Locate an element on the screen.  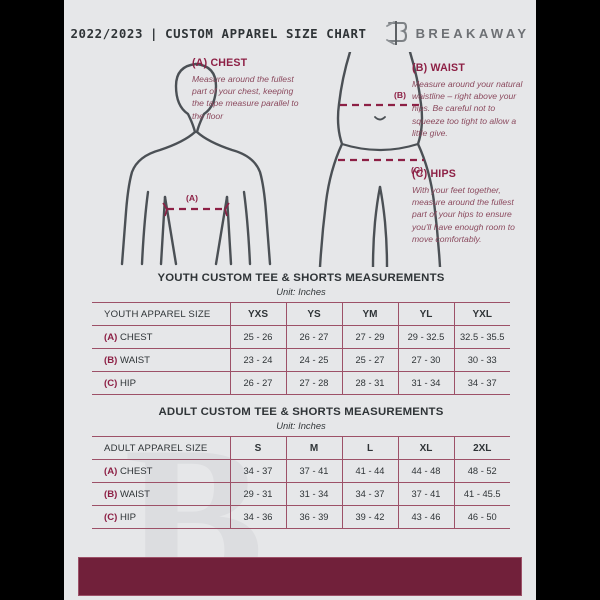
callout-hips-title: (C) HIPS is located at coordinates (434, 174).